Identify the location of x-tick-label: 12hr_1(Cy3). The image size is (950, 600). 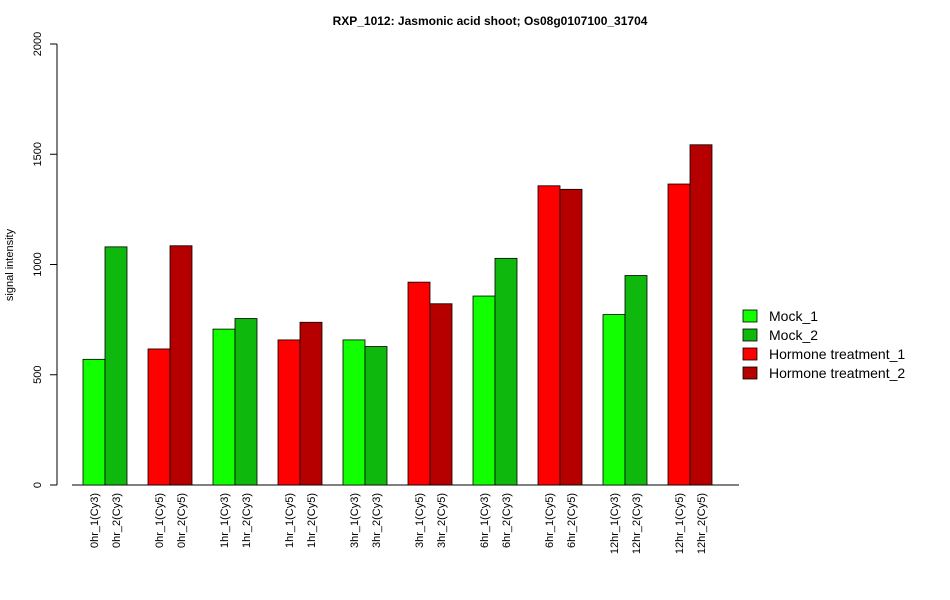
(615, 523).